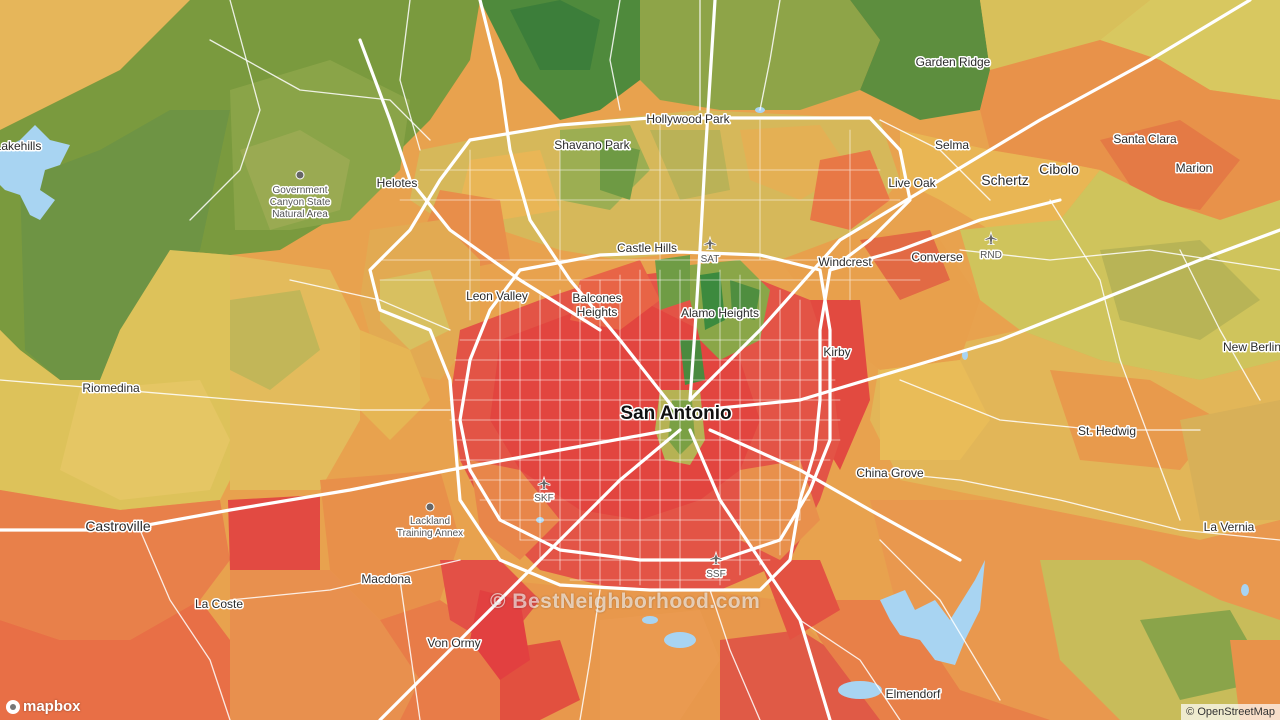 The height and width of the screenshot is (720, 1280). I want to click on place-label-kirby: Kirby, so click(836, 352).